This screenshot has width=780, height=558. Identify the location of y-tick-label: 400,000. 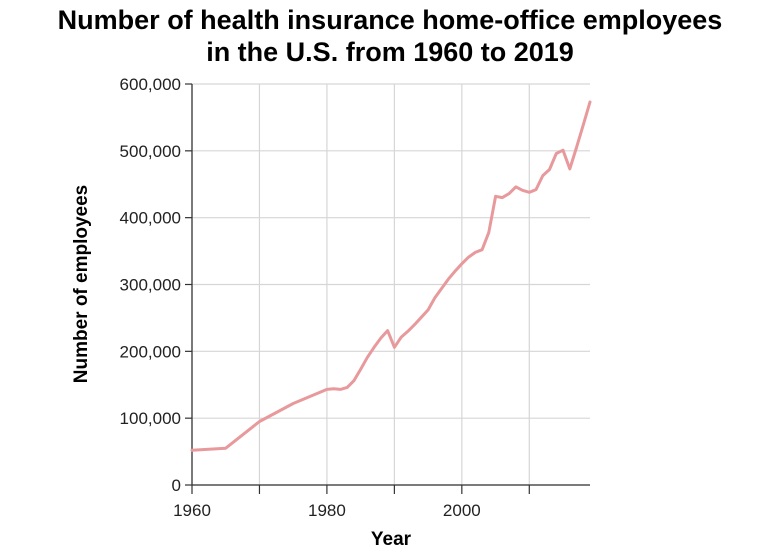
(150, 218).